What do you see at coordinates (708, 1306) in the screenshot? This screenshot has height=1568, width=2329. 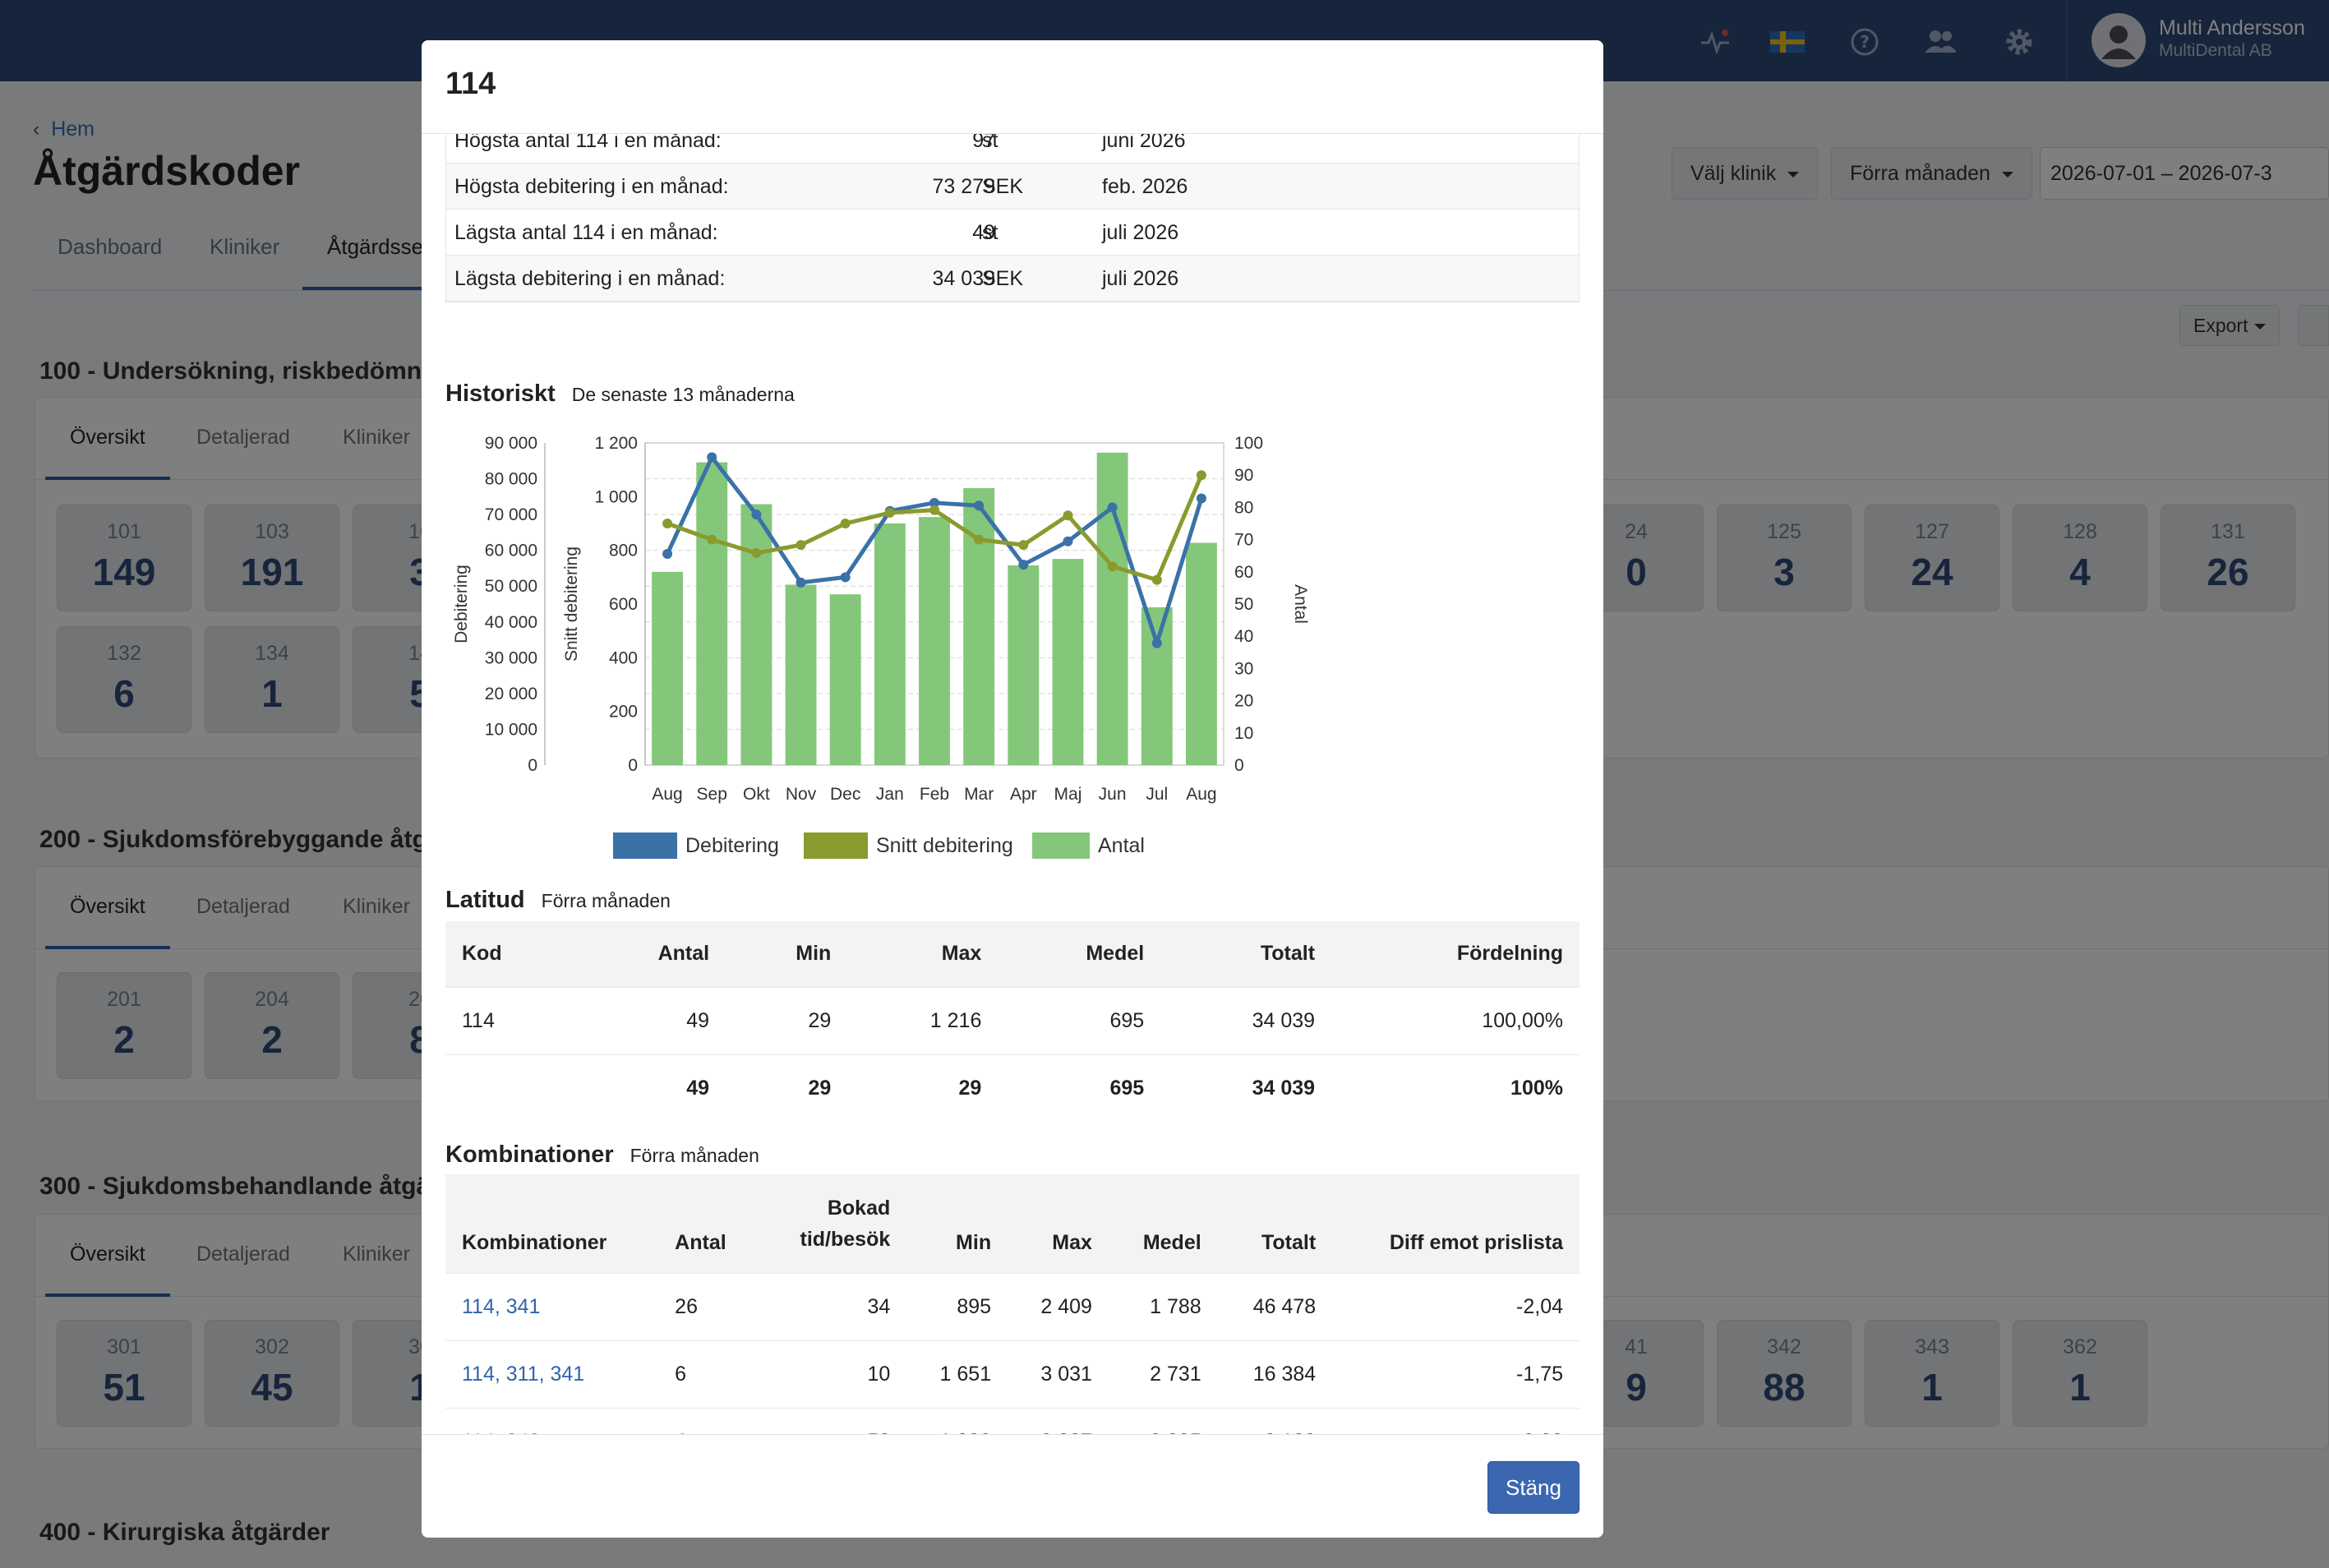 I see `table-cell: 26` at bounding box center [708, 1306].